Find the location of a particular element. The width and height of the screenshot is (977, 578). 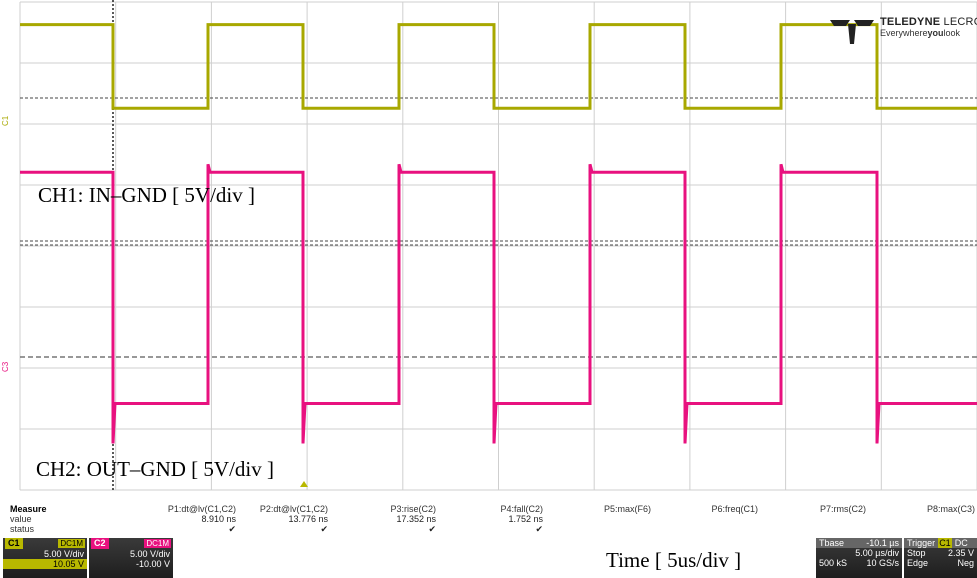

brand-name: TELEDYNE LECROY is located at coordinates (928, 22).